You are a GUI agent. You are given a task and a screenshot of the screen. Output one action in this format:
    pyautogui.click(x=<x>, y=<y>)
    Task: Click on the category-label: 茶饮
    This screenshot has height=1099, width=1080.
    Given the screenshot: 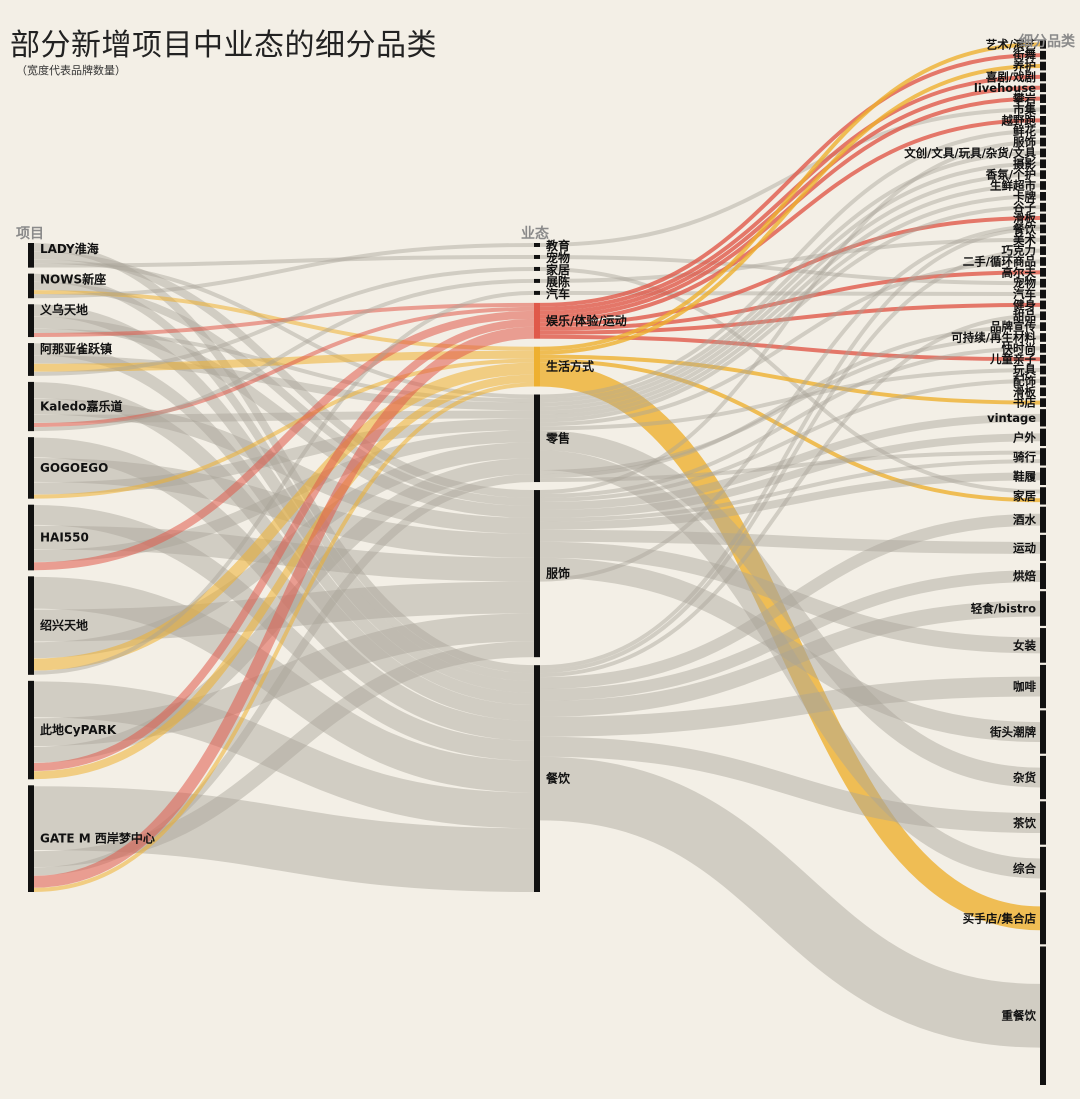 What is the action you would take?
    pyautogui.click(x=1024, y=823)
    